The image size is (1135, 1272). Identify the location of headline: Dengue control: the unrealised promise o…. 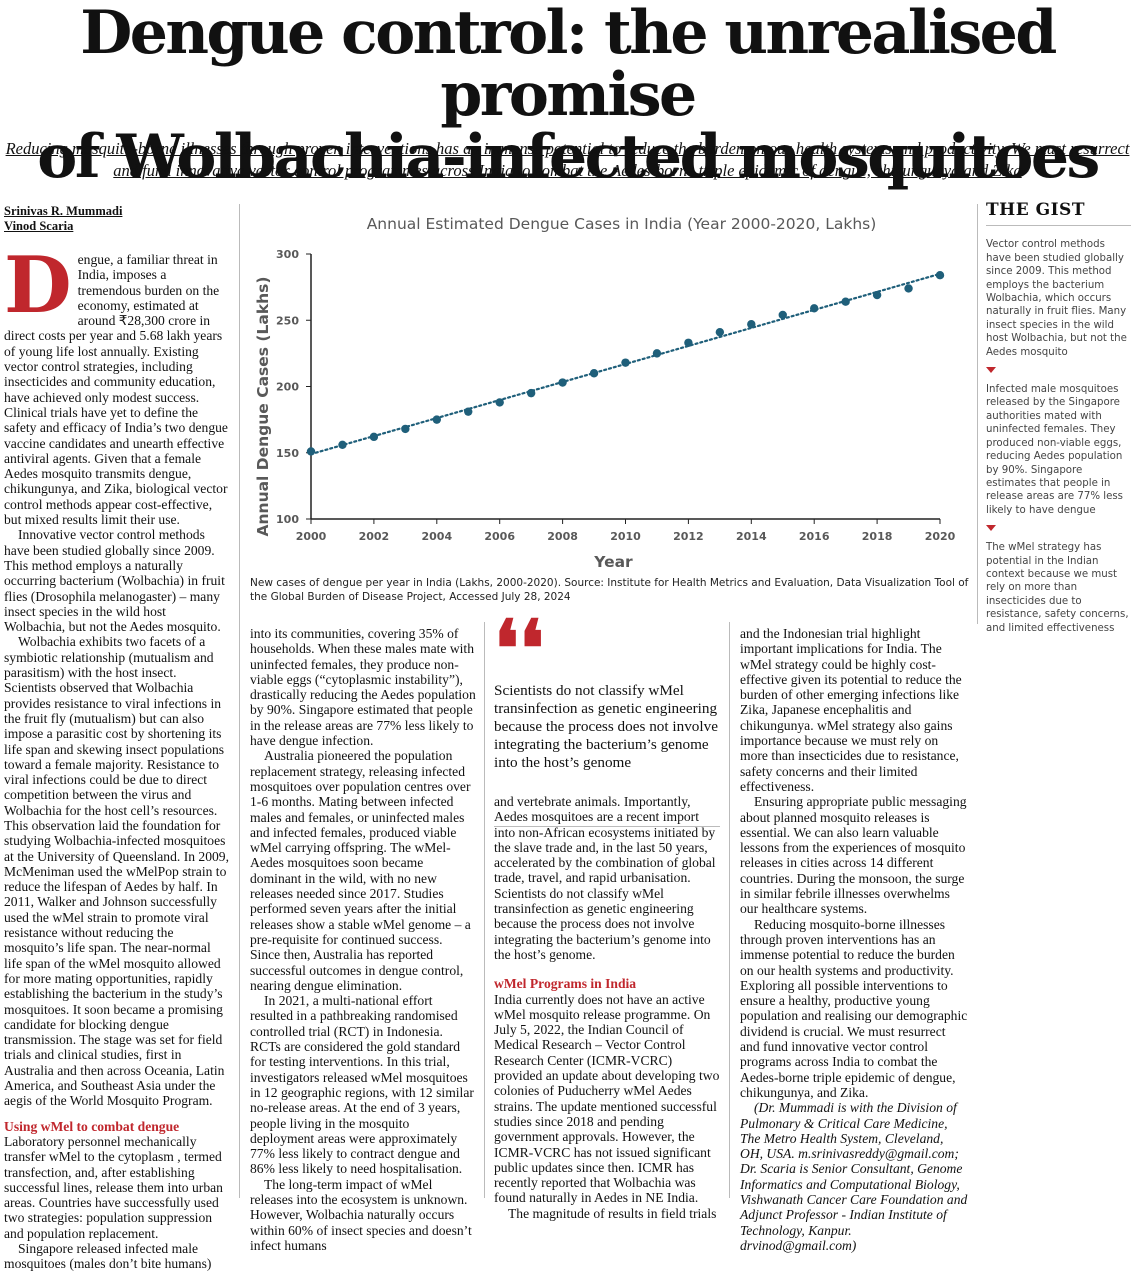
(567, 94).